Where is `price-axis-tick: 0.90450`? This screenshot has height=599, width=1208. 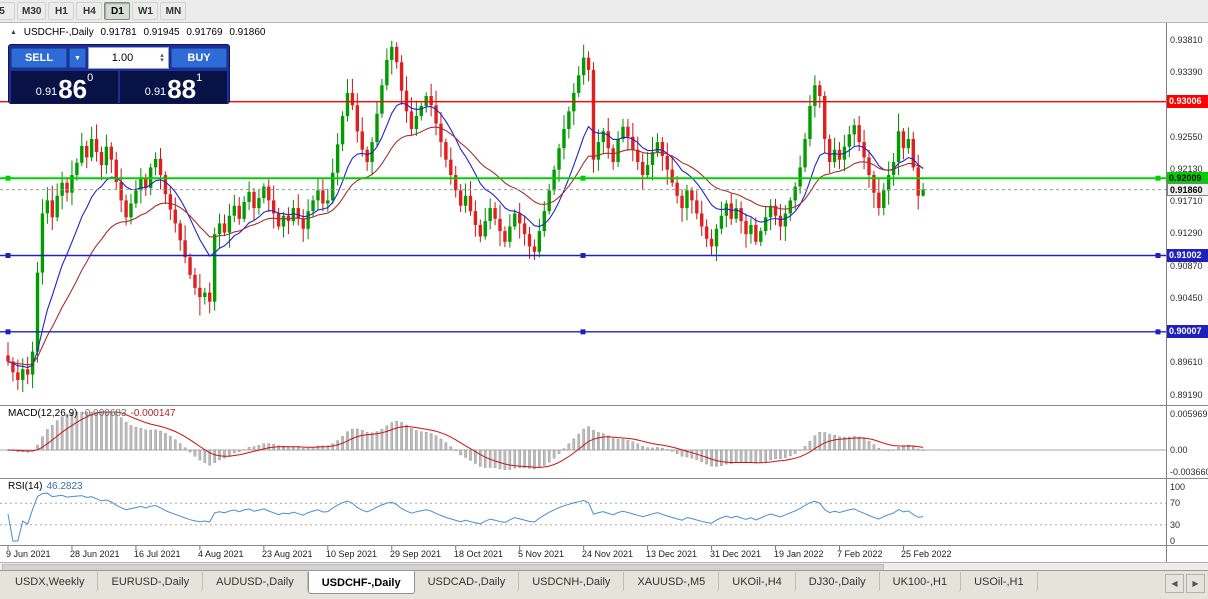 price-axis-tick: 0.90450 is located at coordinates (1186, 298).